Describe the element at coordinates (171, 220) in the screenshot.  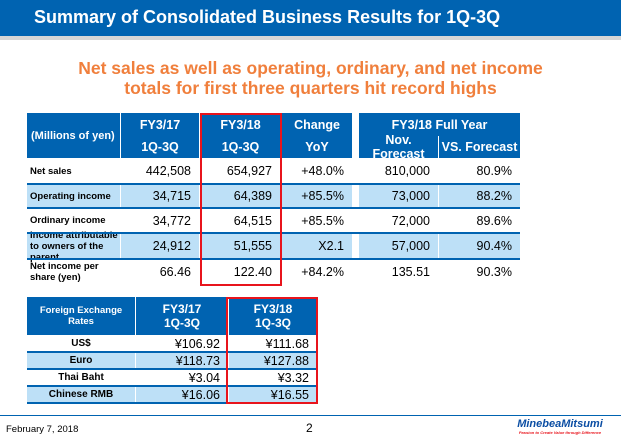
I see `cell-fy17: 34,772` at that location.